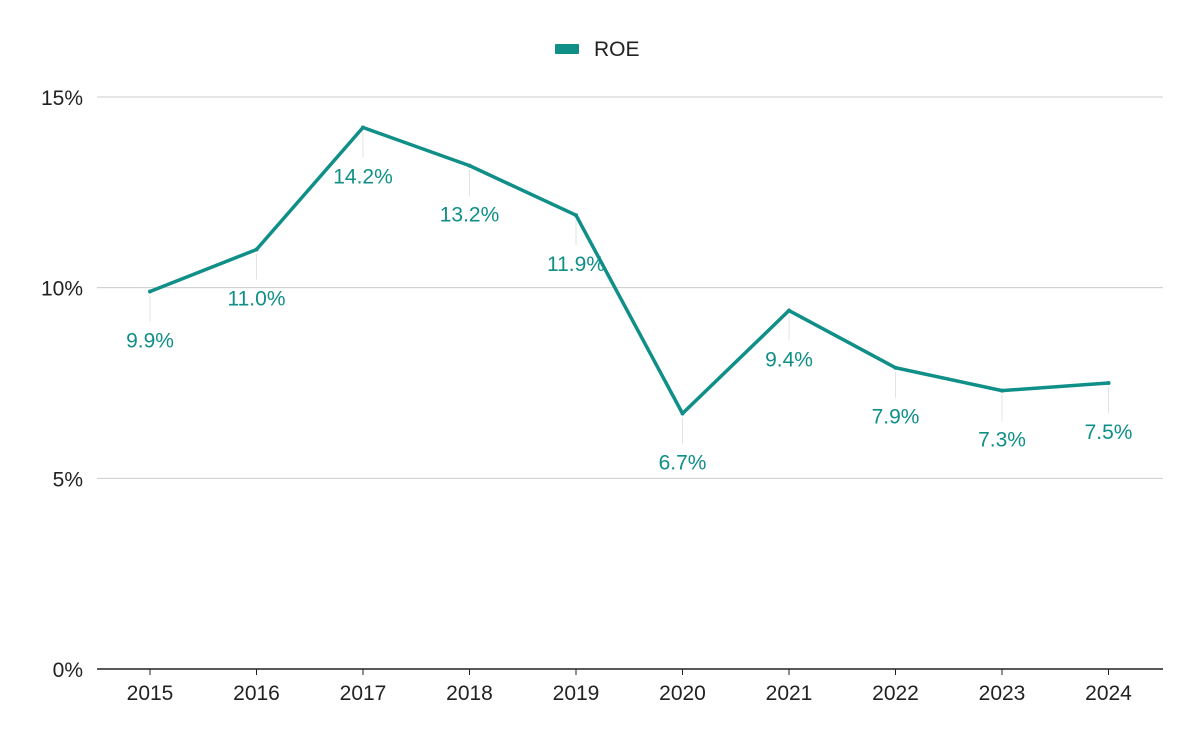  I want to click on y-axis-tick-labels: 0% 5% 10% 15%, so click(62, 384).